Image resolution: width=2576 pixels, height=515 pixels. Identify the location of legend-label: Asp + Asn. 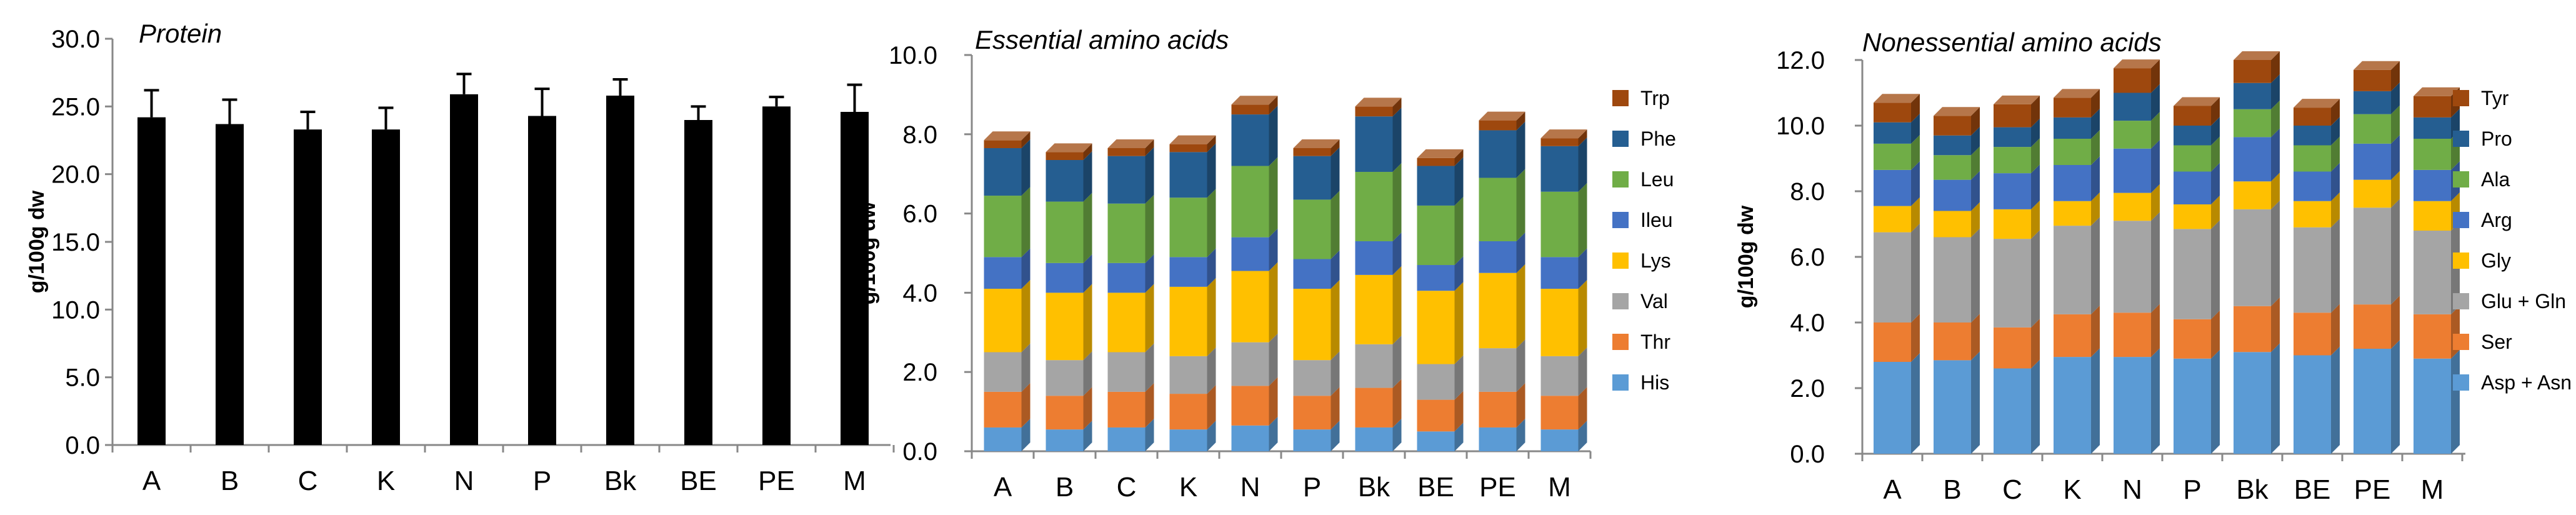
(2526, 382).